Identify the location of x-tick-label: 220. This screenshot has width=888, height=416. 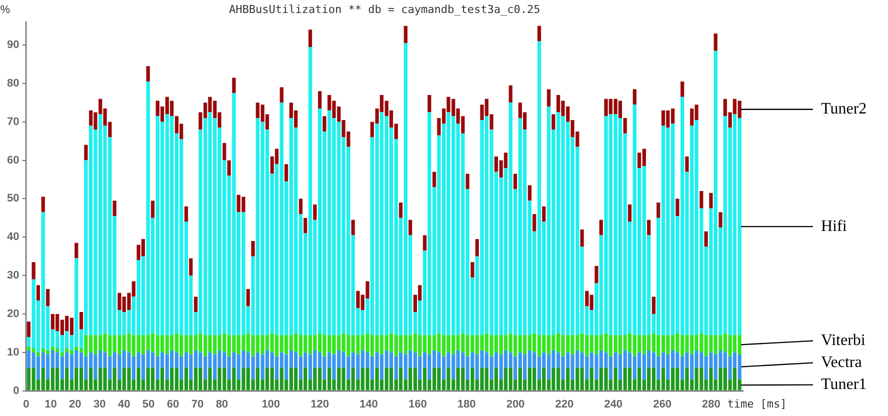
(564, 404).